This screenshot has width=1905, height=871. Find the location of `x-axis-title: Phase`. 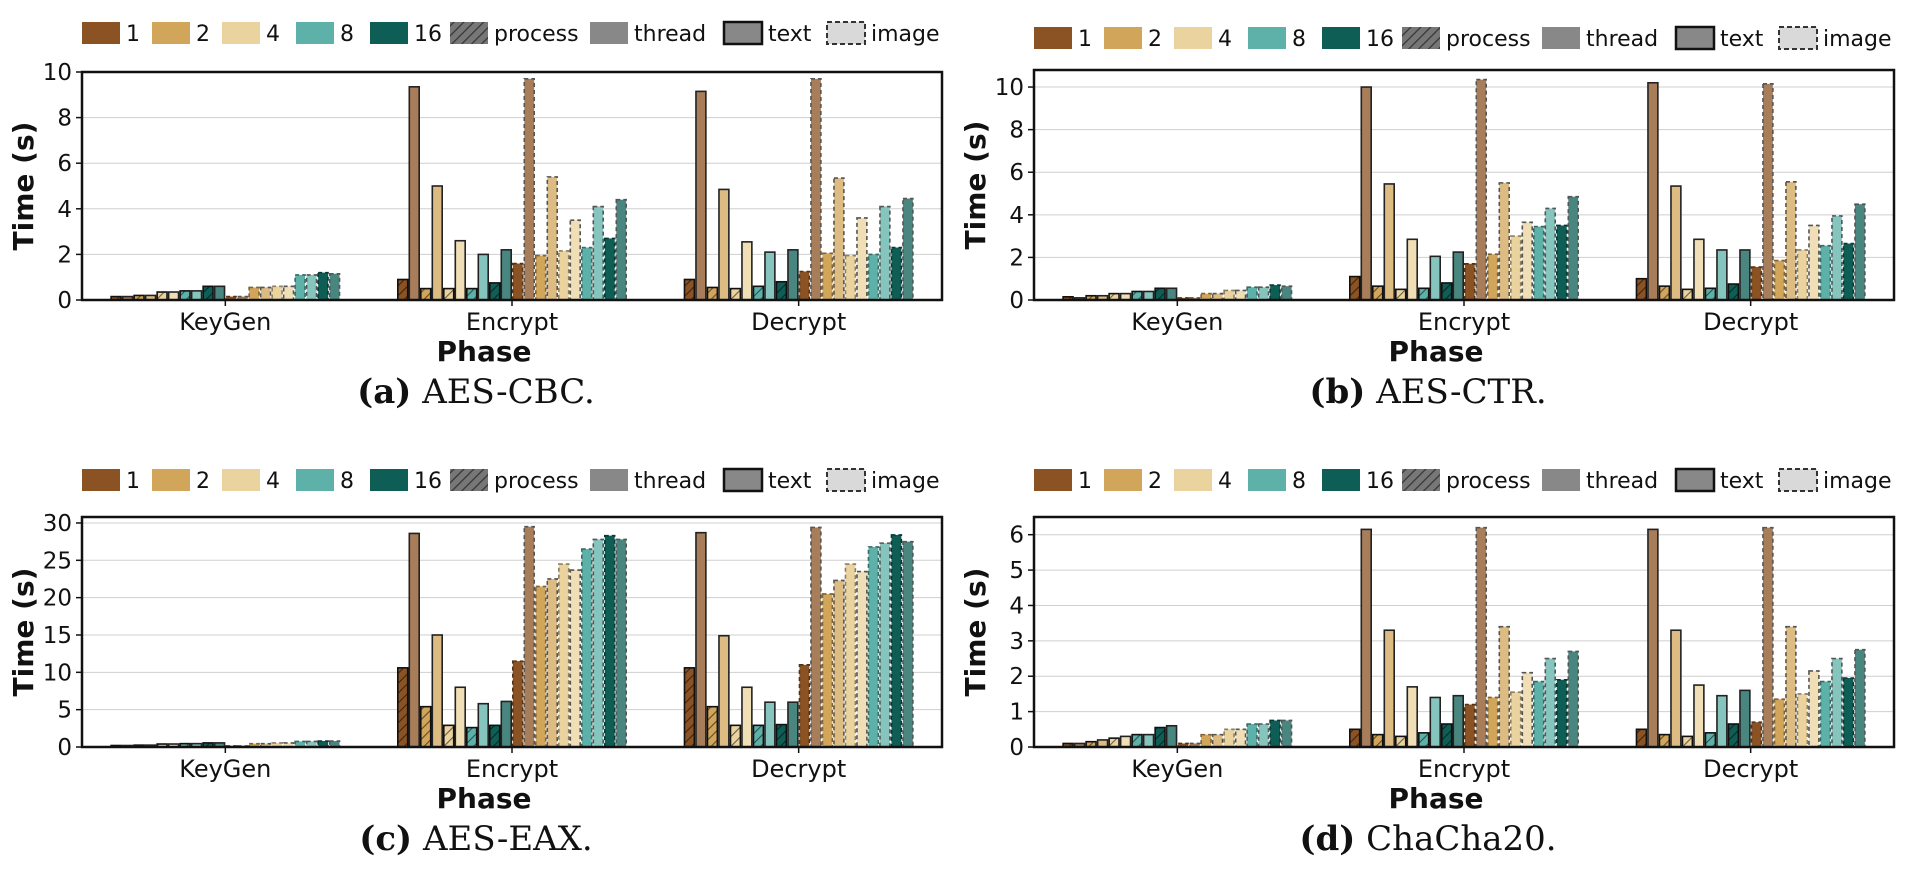

x-axis-title: Phase is located at coordinates (1435, 351).